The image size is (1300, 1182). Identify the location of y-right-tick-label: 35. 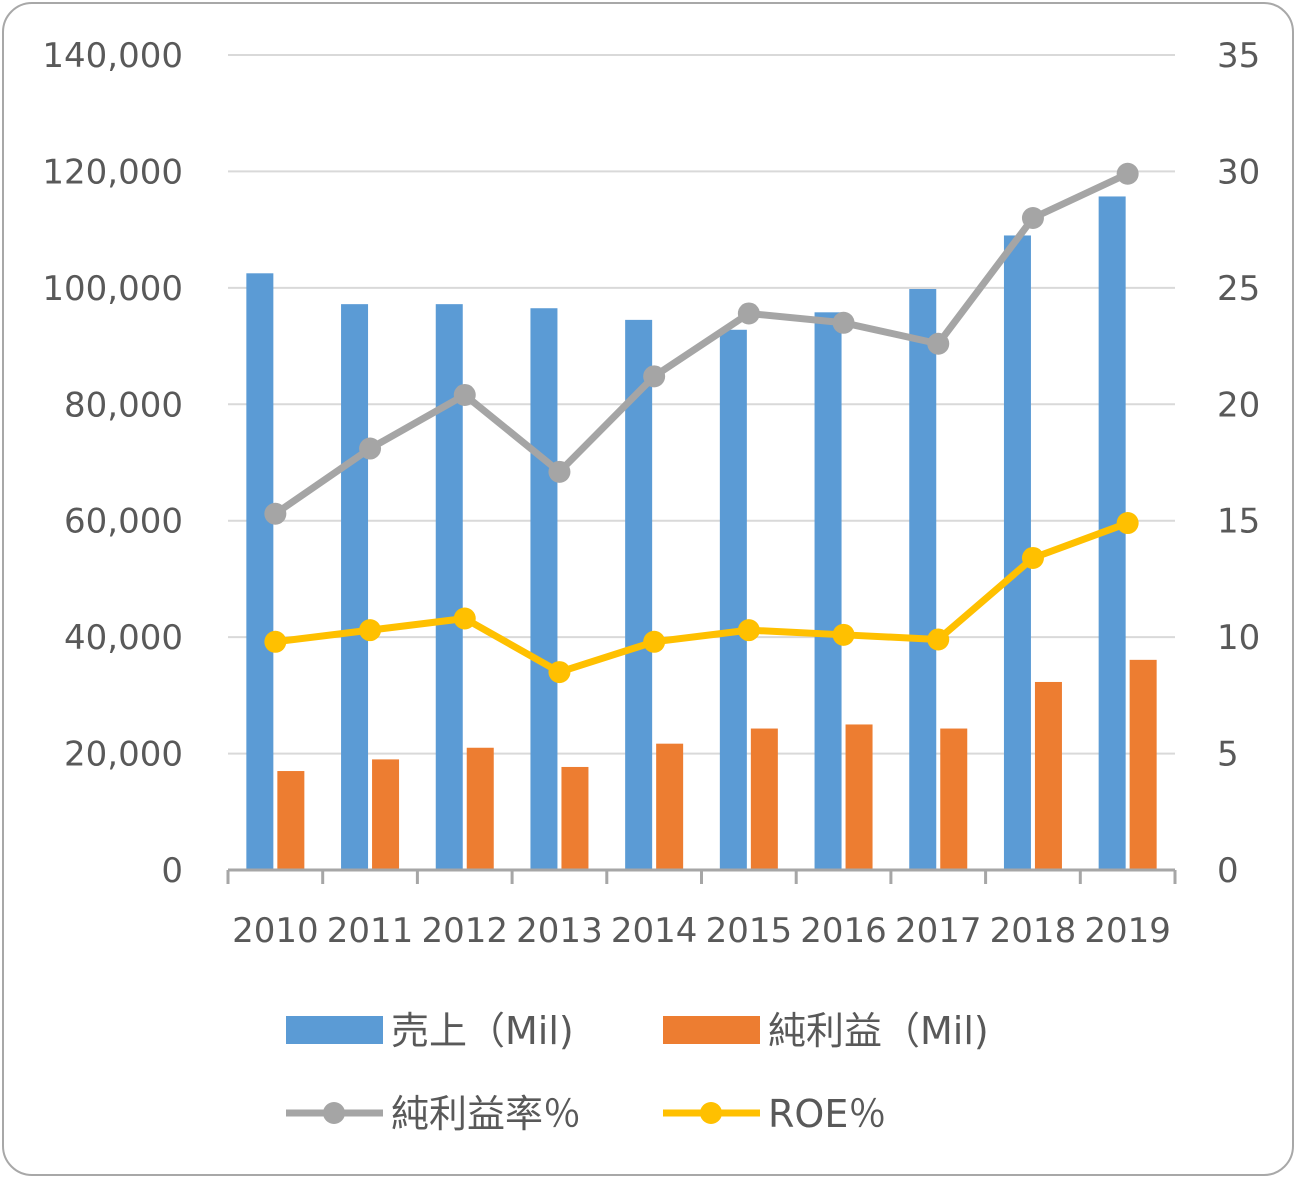
(1238, 56).